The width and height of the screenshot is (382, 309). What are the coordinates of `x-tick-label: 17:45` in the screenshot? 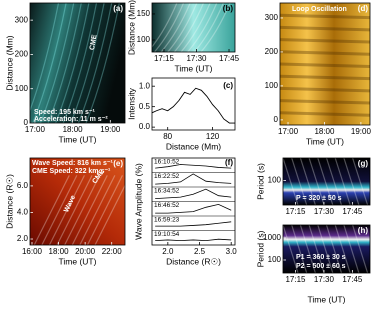 It's located at (352, 211).